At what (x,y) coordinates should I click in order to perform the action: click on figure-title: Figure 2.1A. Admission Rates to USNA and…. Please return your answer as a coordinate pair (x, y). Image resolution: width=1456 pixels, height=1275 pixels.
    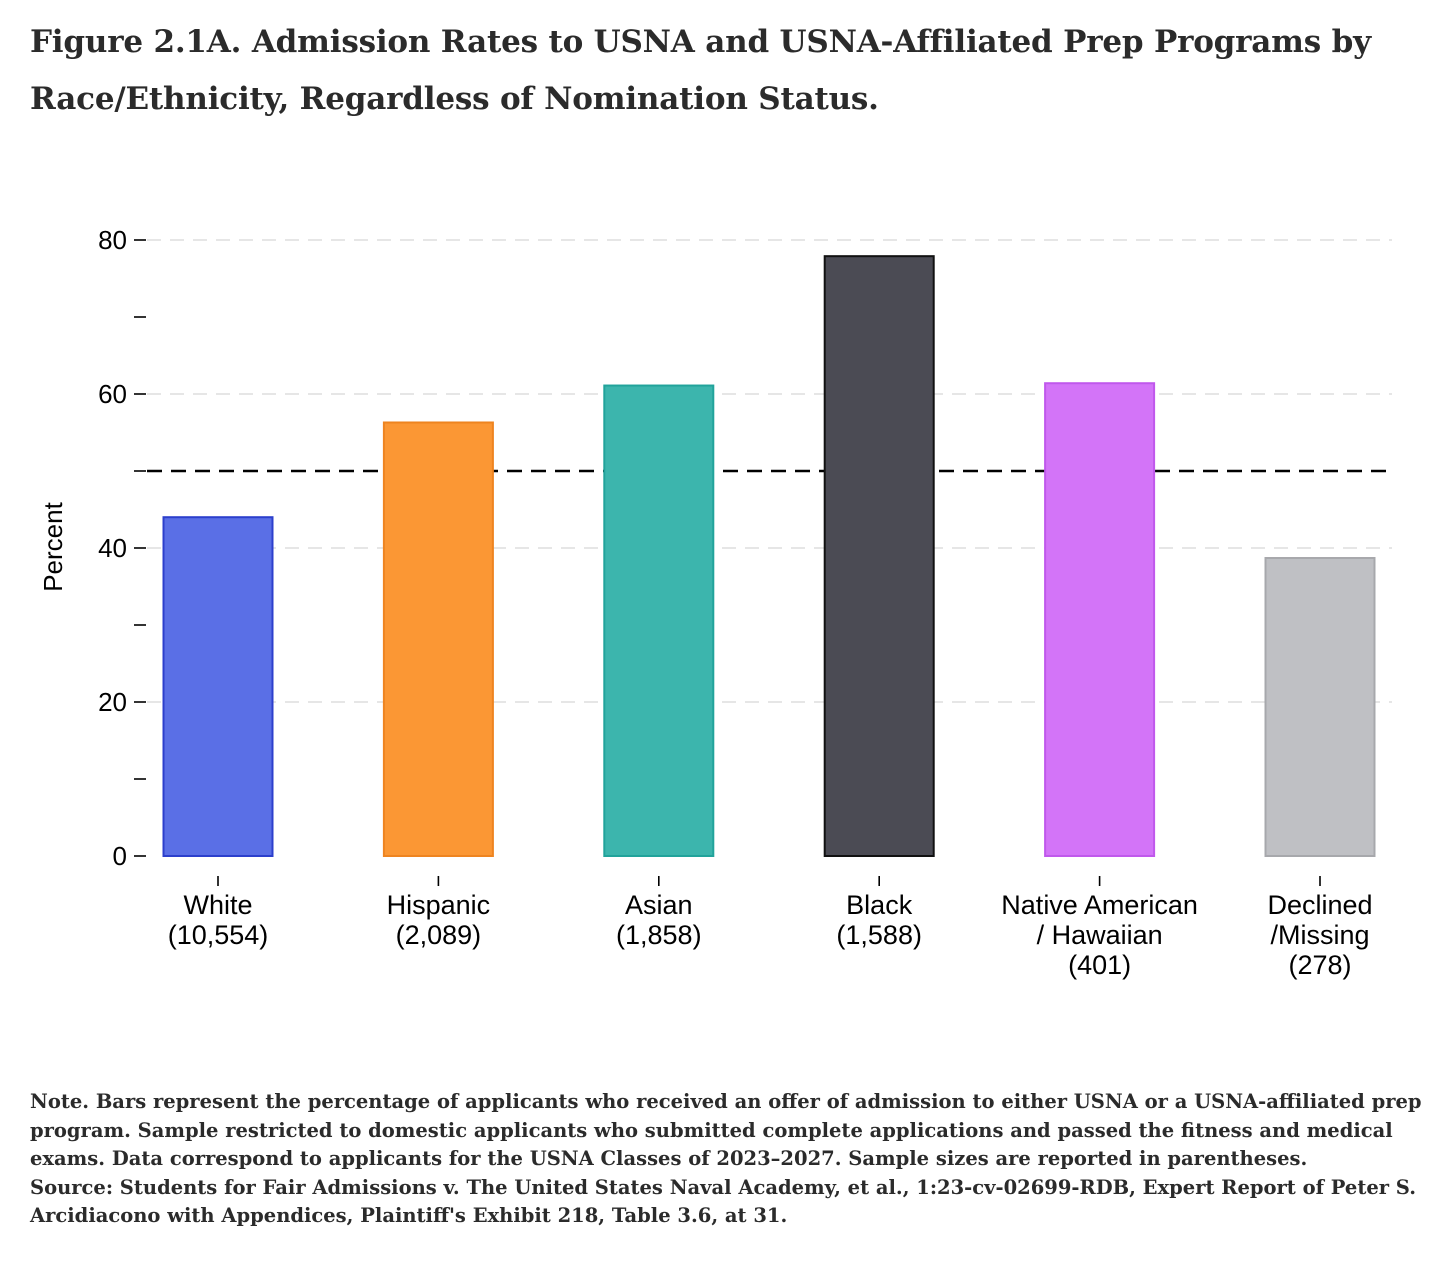
    Looking at the image, I should click on (700, 70).